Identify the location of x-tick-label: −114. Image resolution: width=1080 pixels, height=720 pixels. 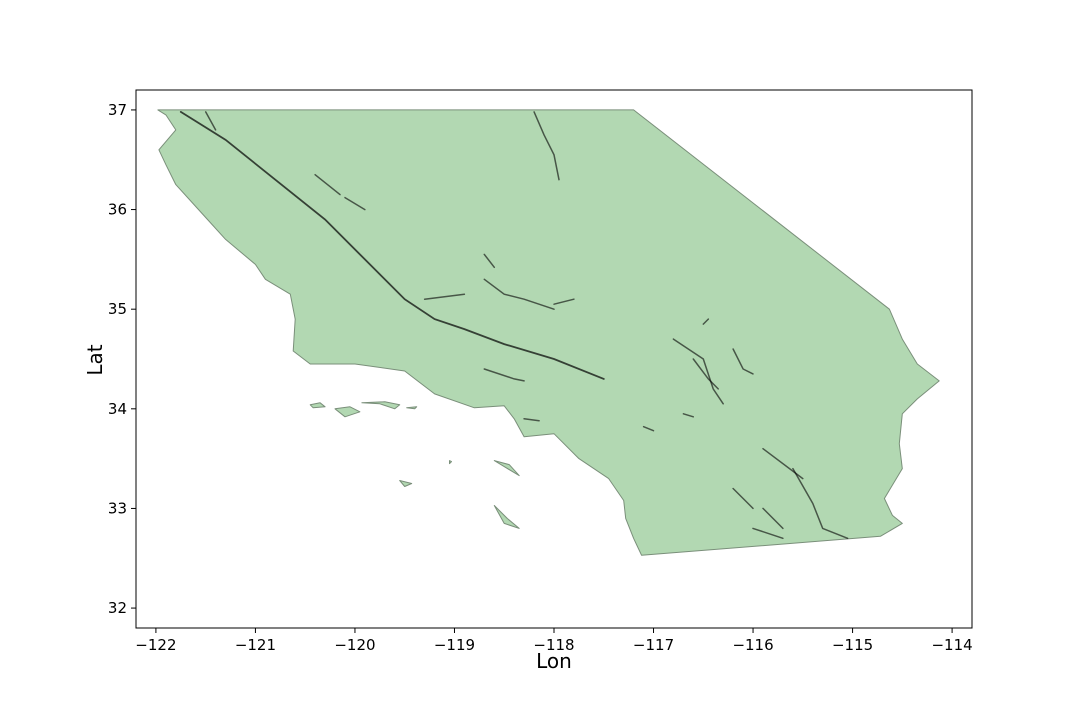
(951, 645).